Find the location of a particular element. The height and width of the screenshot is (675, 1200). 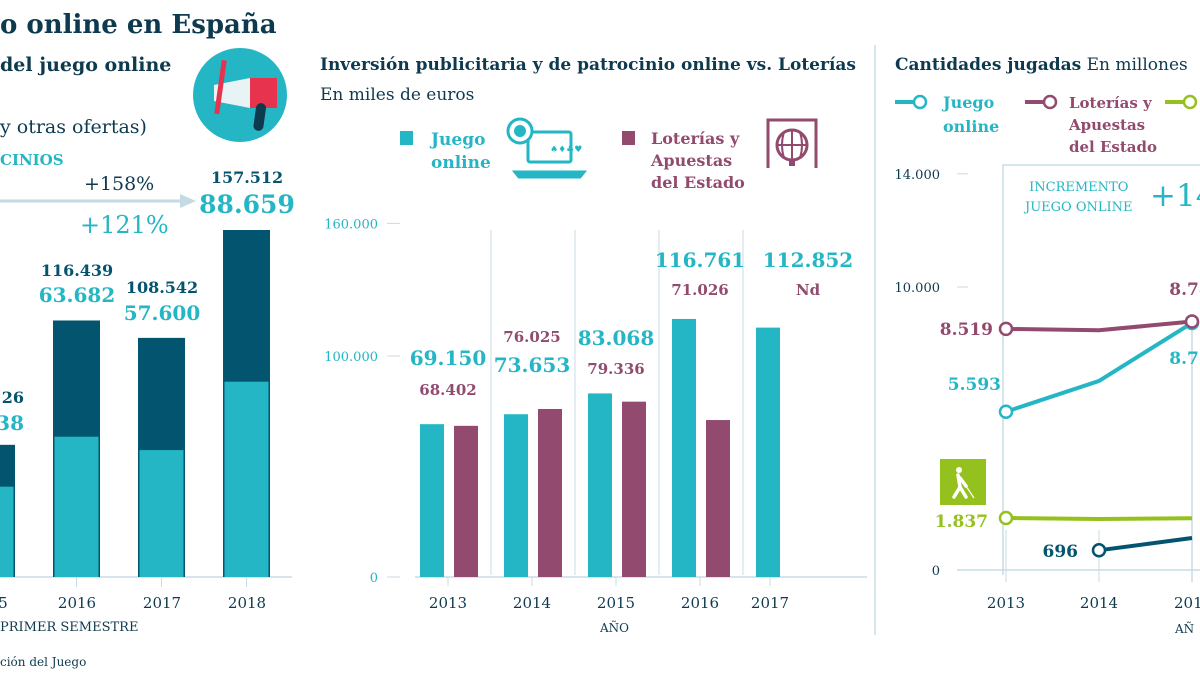

growth-arrow is located at coordinates (98, 201).